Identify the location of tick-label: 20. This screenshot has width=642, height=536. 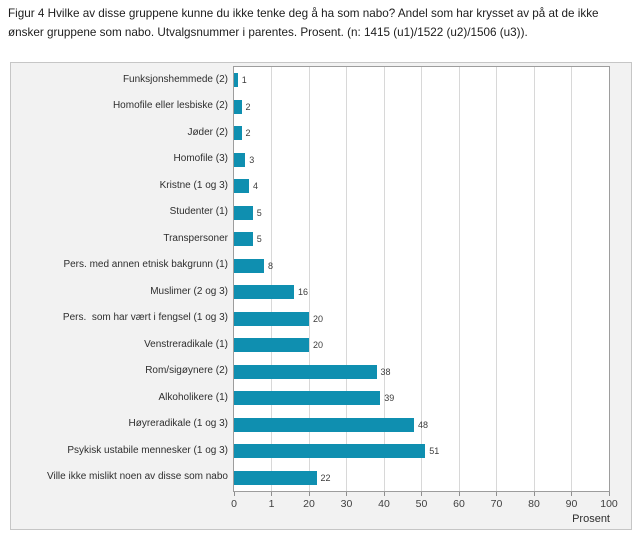
(309, 504).